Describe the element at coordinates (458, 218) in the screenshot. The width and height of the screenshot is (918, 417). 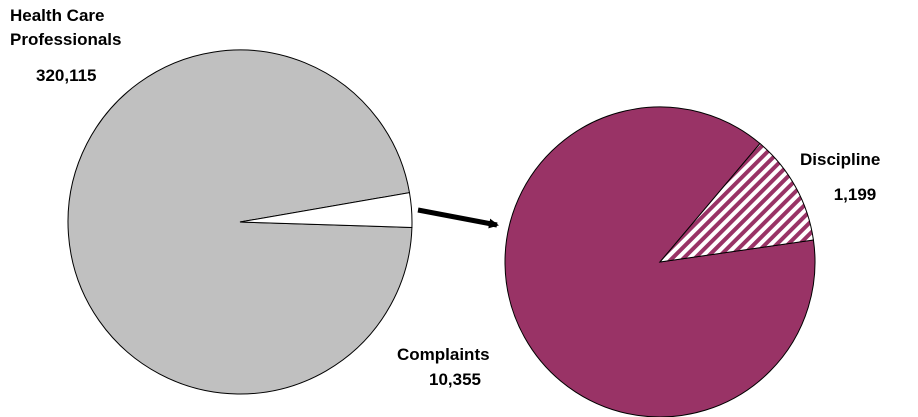
I see `connector-arrow` at that location.